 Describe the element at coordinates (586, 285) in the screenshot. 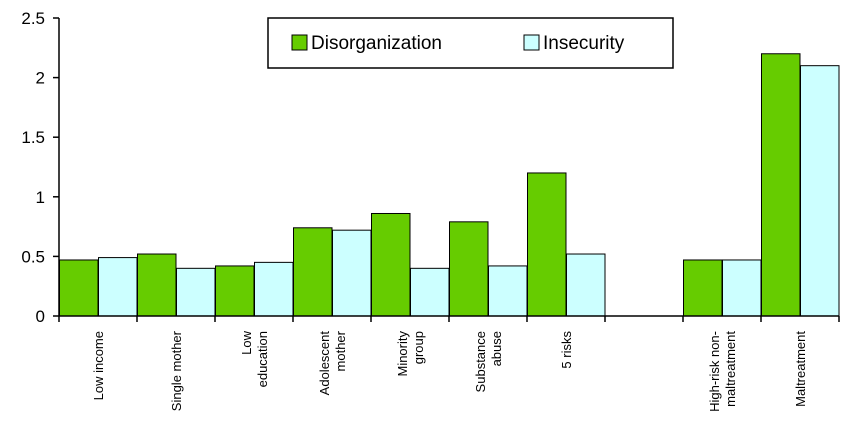

I see `bar-insecurity-5-risks` at that location.